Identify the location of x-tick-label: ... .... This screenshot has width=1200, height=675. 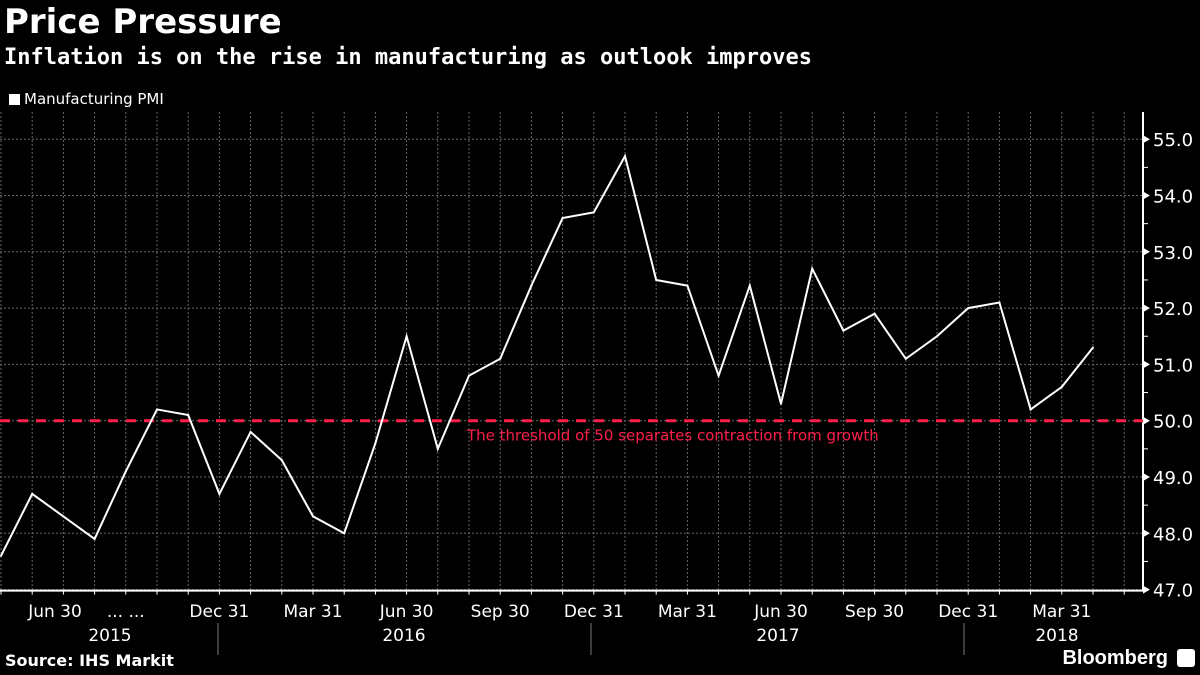
(126, 612).